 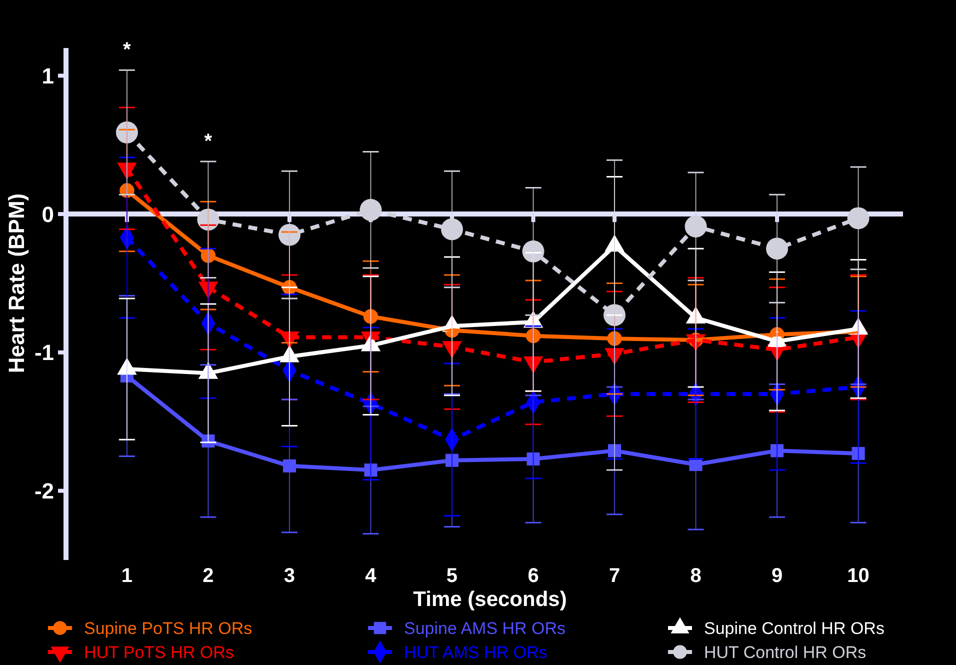 What do you see at coordinates (127, 576) in the screenshot?
I see `x-tick-label: 1` at bounding box center [127, 576].